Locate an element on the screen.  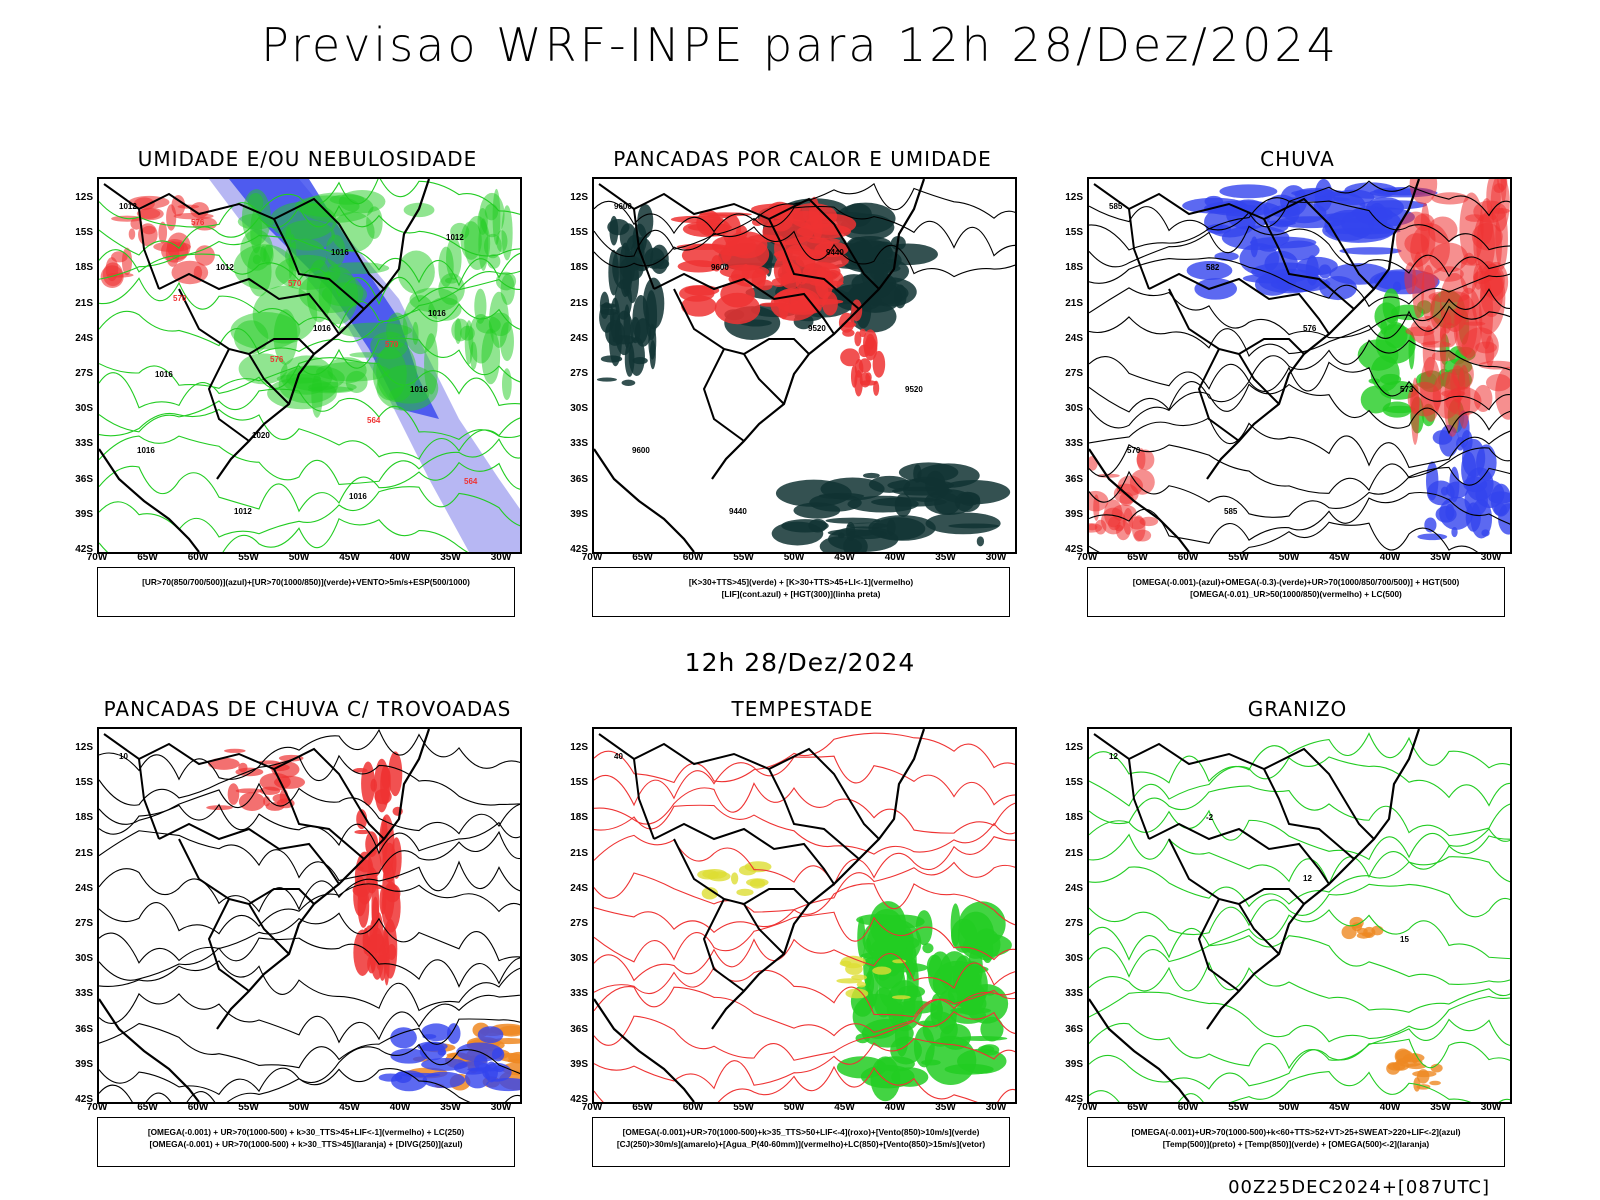
panel-title: TEMPESTADE is located at coordinates (802, 709).